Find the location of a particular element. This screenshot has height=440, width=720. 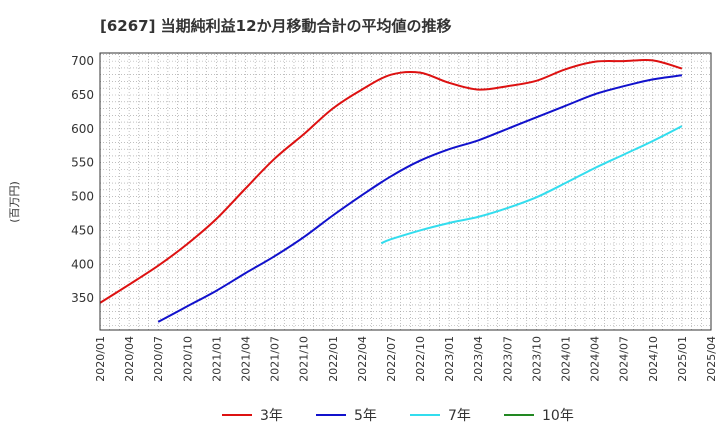

x-tick-label: 2023/10 is located at coordinates (536, 359).